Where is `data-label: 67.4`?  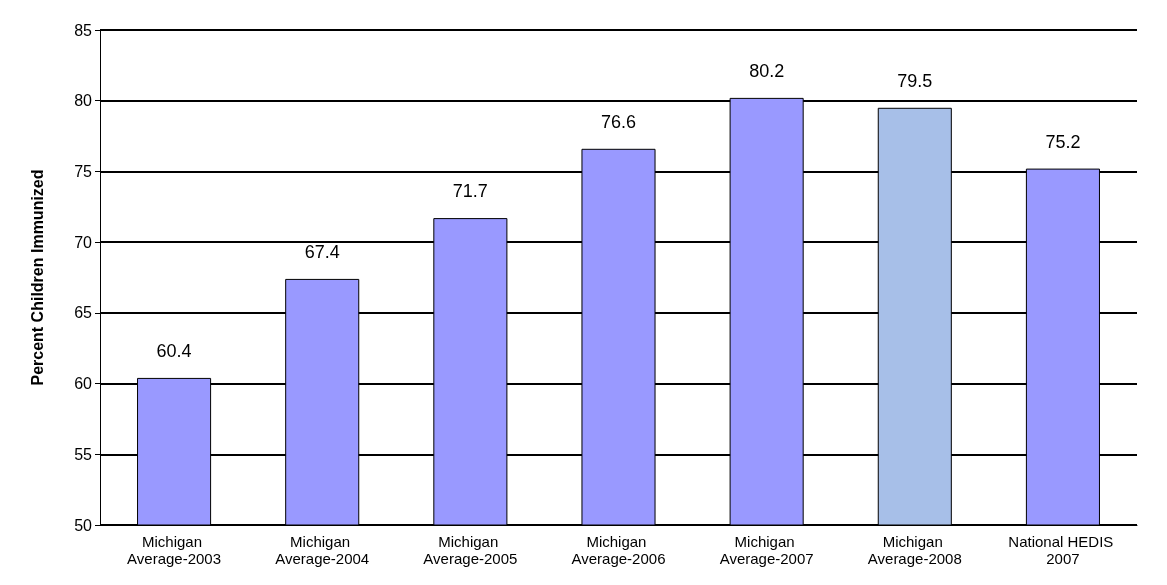
data-label: 67.4 is located at coordinates (322, 251).